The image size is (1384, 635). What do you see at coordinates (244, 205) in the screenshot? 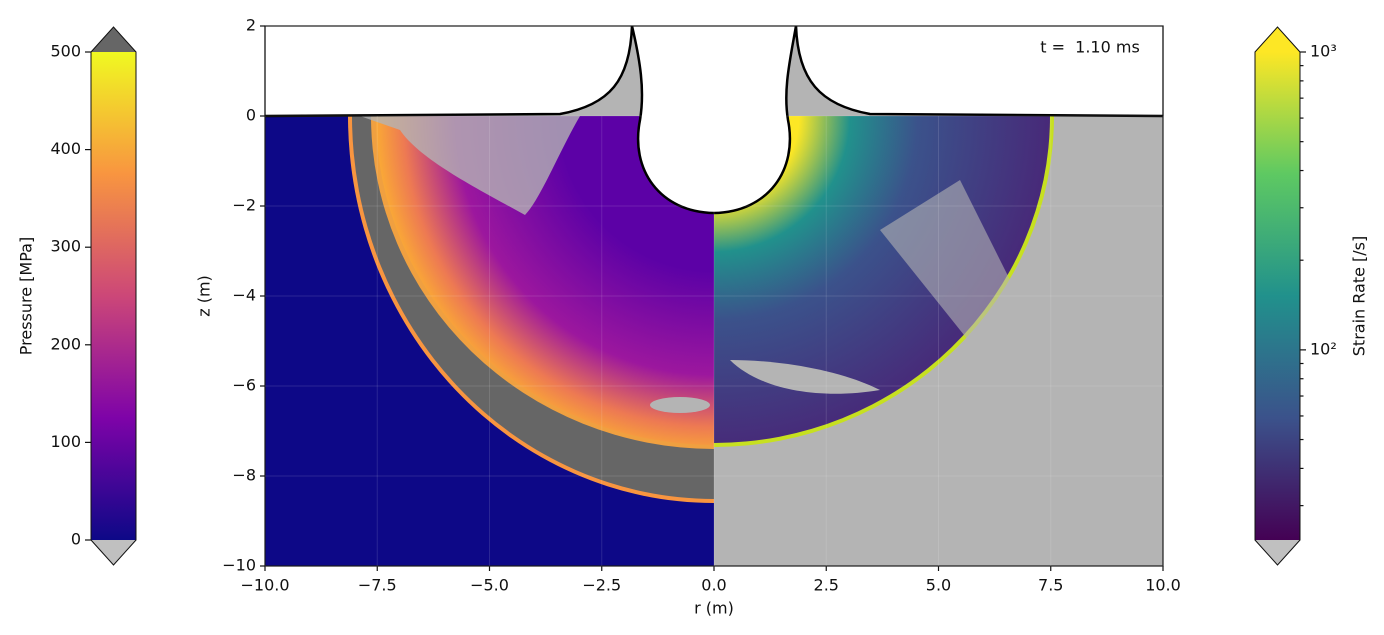
I see `y-tick-label: −2` at bounding box center [244, 205].